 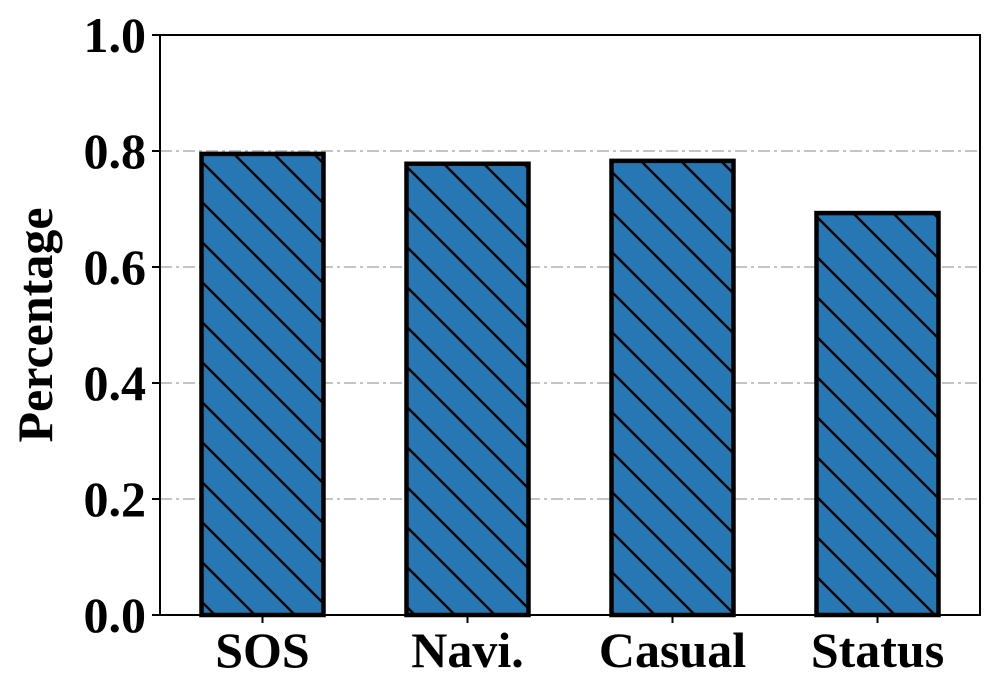 What do you see at coordinates (115, 267) in the screenshot?
I see `y-tick-label: 0.6` at bounding box center [115, 267].